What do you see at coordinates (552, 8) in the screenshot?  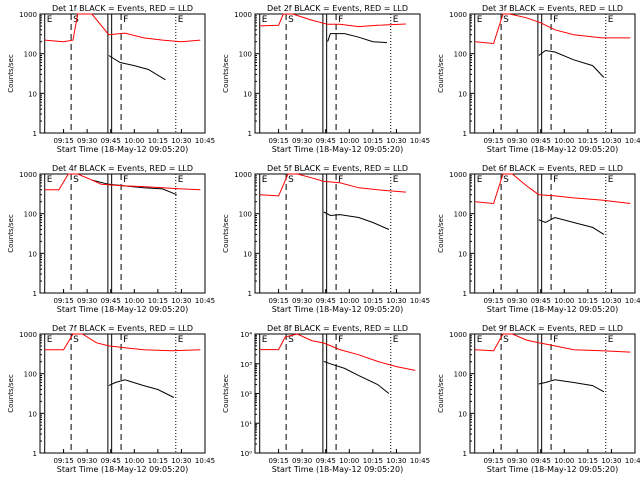 I see `panel-title: Det 3f BLACK = Events, RED = LLD` at bounding box center [552, 8].